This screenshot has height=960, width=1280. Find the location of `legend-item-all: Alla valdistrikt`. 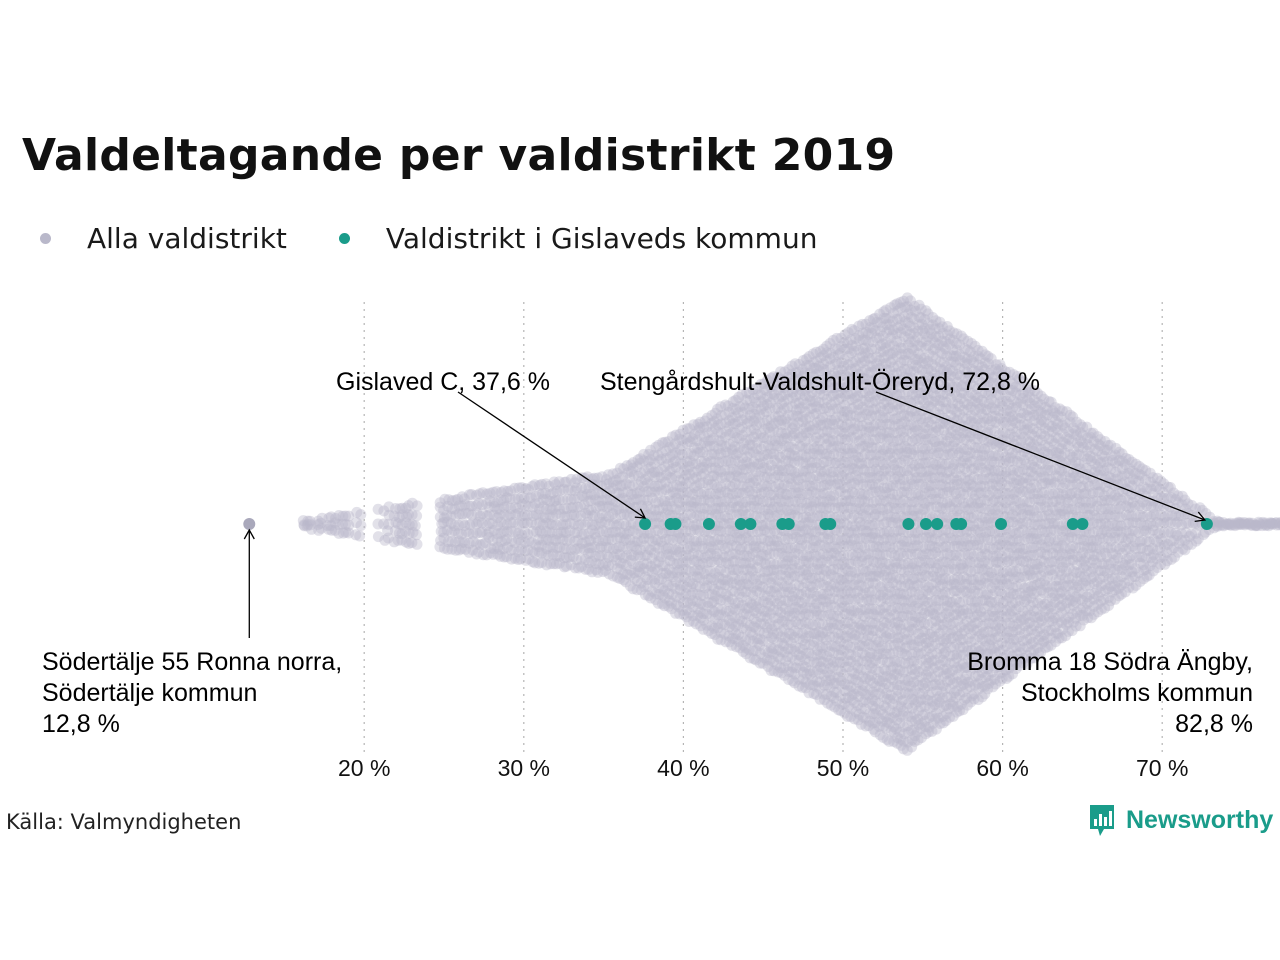

legend-item-all: Alla valdistrikt is located at coordinates (163, 238).